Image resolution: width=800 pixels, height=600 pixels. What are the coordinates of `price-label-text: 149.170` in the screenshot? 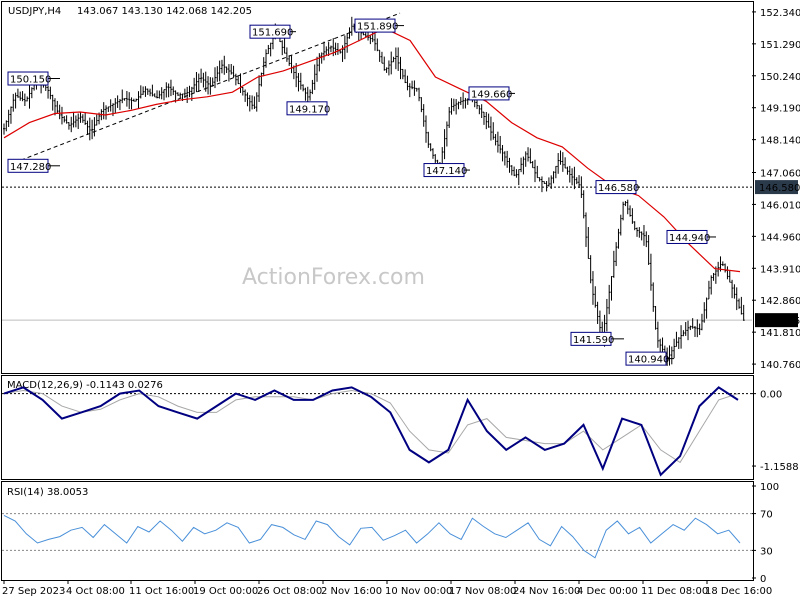 It's located at (309, 109).